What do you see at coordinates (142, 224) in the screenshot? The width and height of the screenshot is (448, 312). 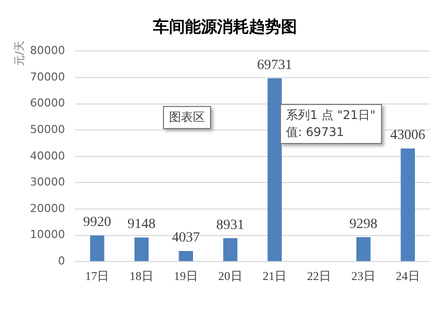 I see `data-label: 9148` at bounding box center [142, 224].